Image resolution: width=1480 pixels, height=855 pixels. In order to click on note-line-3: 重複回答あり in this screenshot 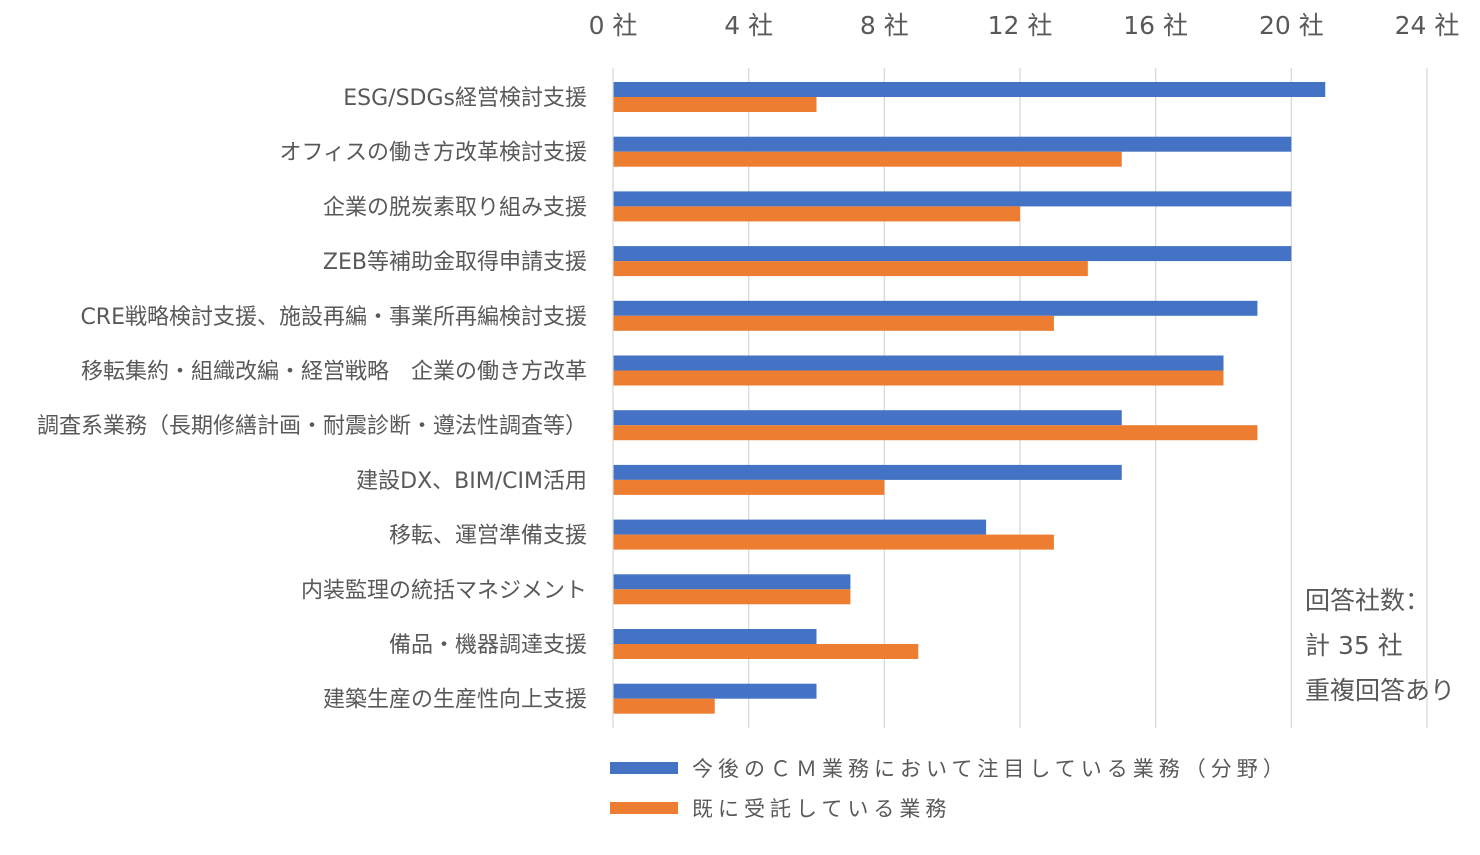, I will do `click(1380, 690)`.